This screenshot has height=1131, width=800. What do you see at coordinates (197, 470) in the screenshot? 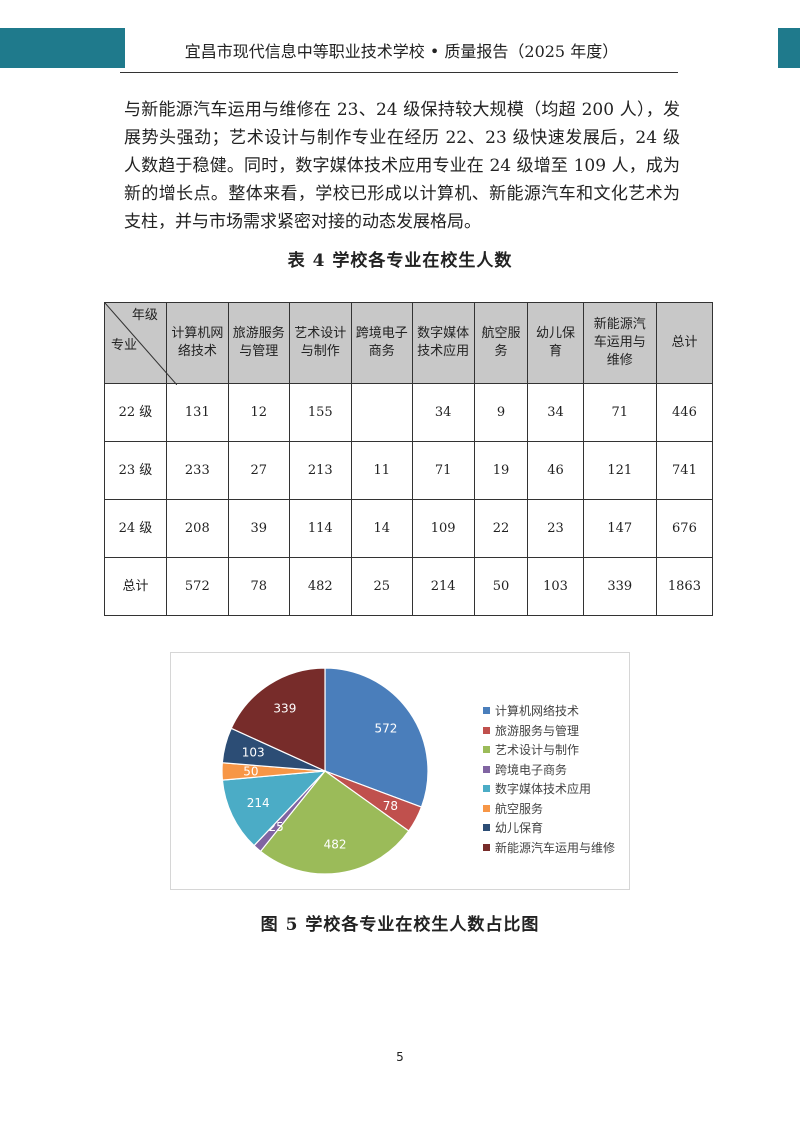
I see `table-cell: 233` at bounding box center [197, 470].